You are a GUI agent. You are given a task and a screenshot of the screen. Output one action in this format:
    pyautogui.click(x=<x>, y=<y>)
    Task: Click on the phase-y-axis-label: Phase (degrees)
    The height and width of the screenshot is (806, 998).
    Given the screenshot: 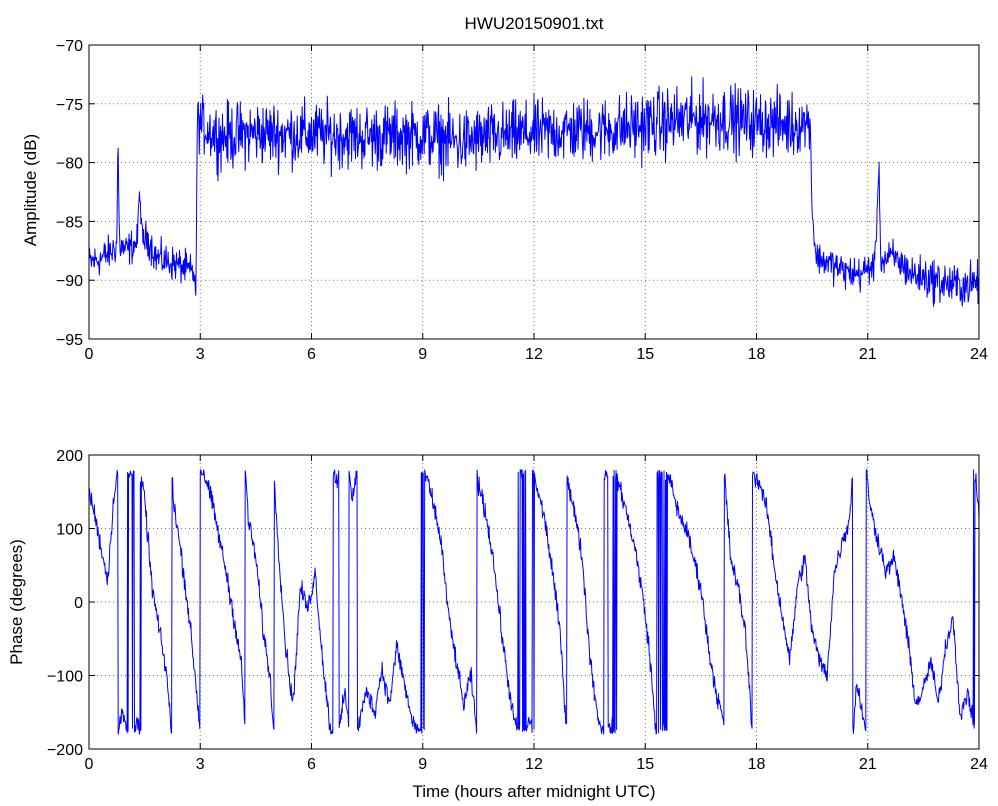 What is the action you would take?
    pyautogui.click(x=16, y=602)
    